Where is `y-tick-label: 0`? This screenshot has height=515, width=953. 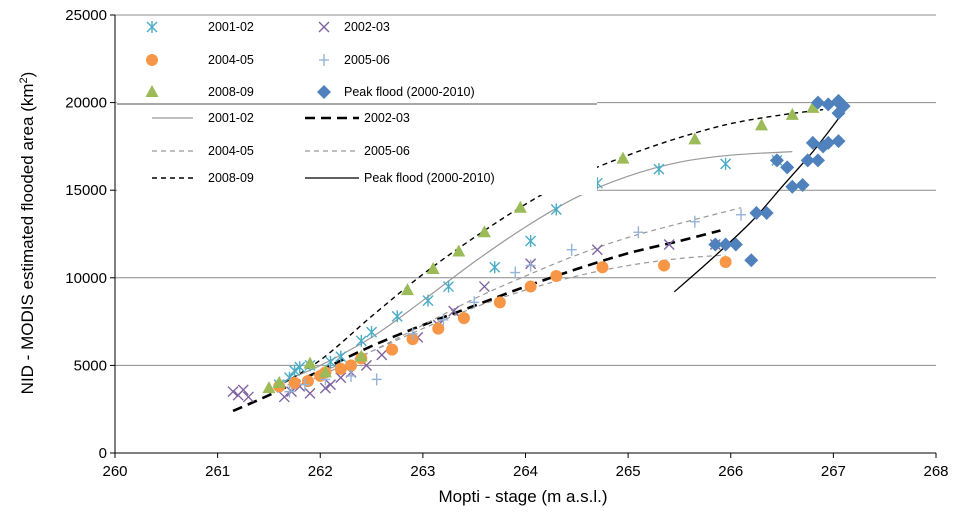
y-tick-label: 0 is located at coordinates (103, 453).